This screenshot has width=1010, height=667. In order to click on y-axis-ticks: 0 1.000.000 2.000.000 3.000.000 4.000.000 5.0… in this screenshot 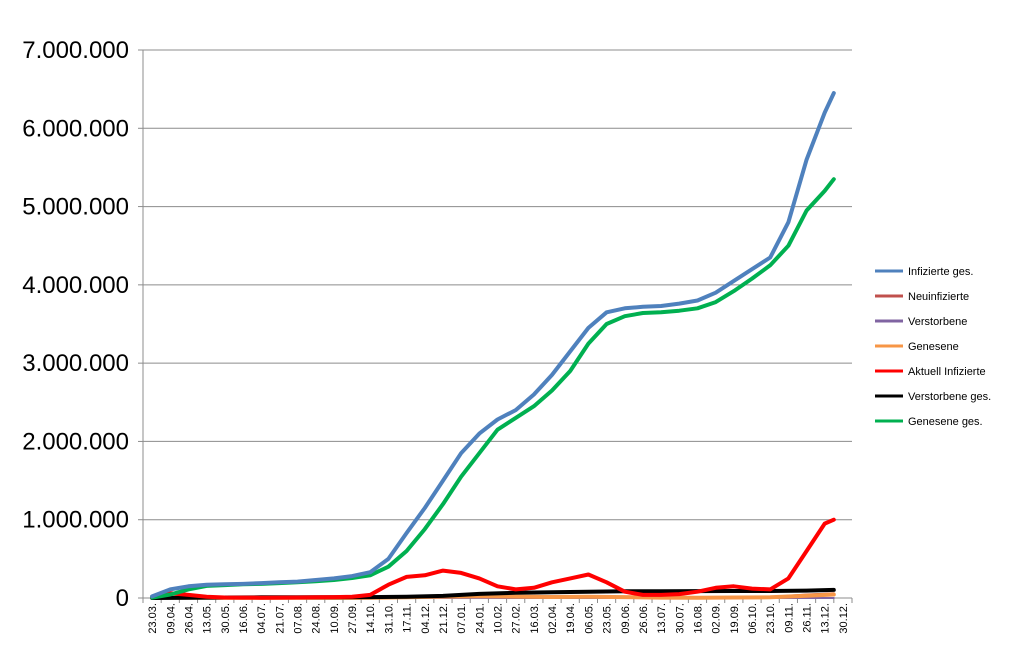, I will do `click(82, 324)`.